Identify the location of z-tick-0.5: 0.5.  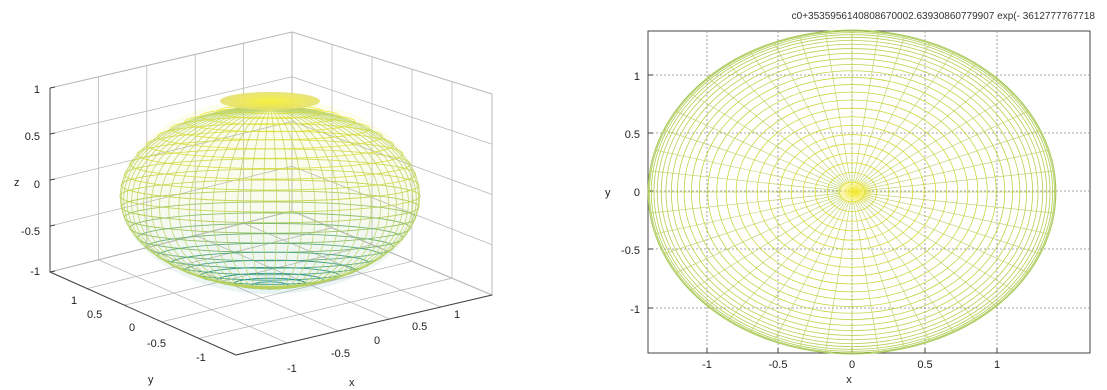
(32, 137).